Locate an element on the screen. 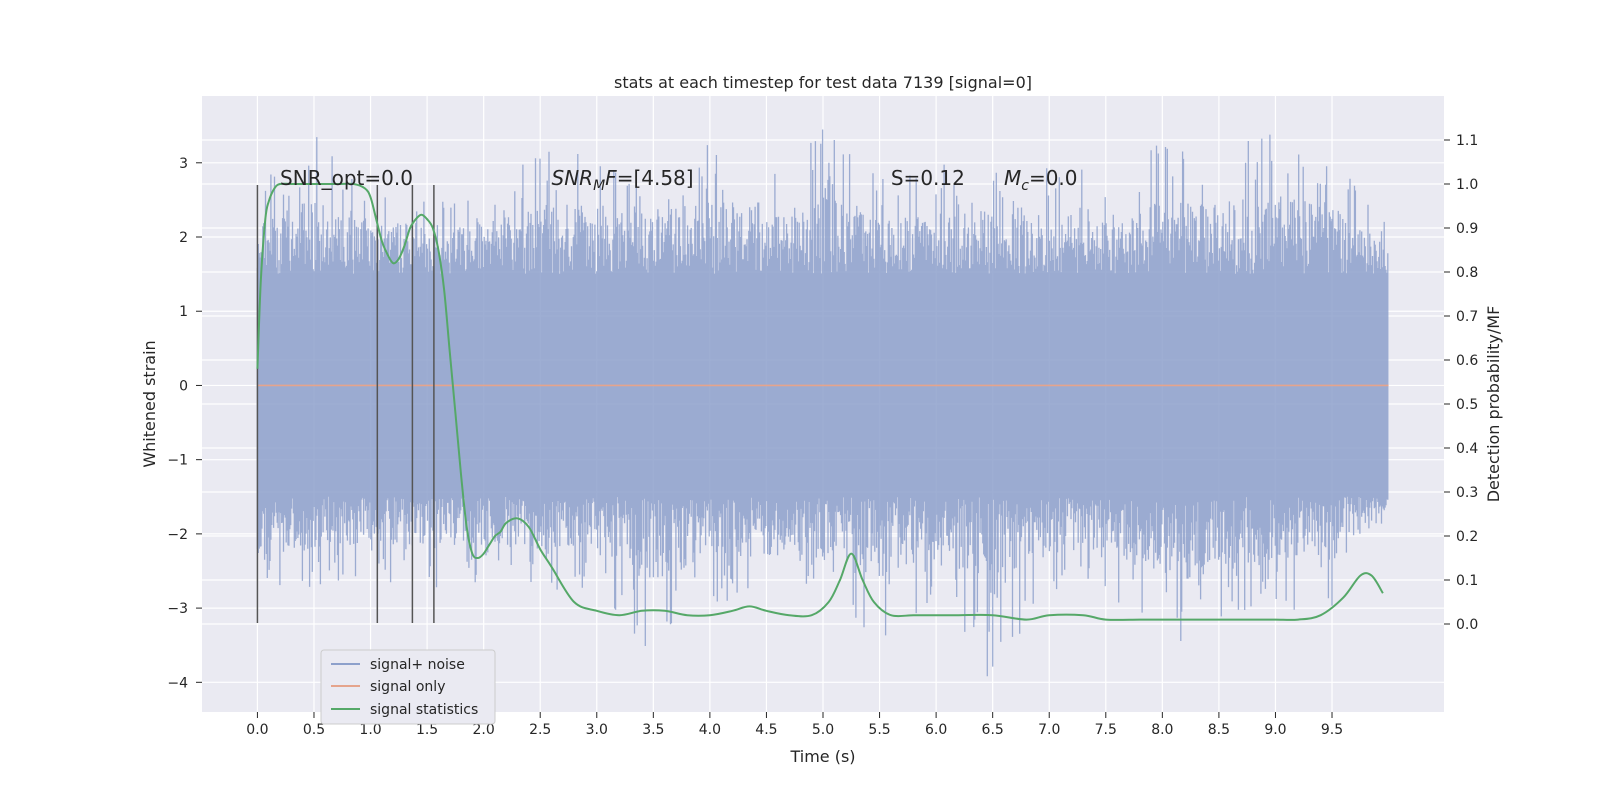 This screenshot has height=800, width=1600. vertical-markers is located at coordinates (345, 404).